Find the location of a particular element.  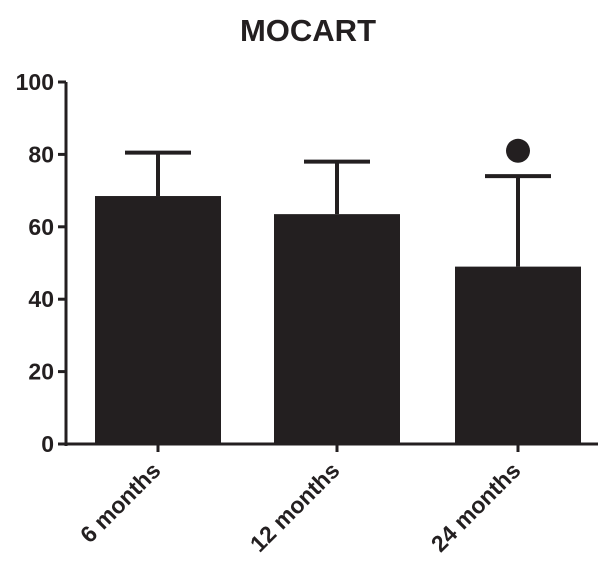

x-tick-label-1: 12 months is located at coordinates (295, 507).